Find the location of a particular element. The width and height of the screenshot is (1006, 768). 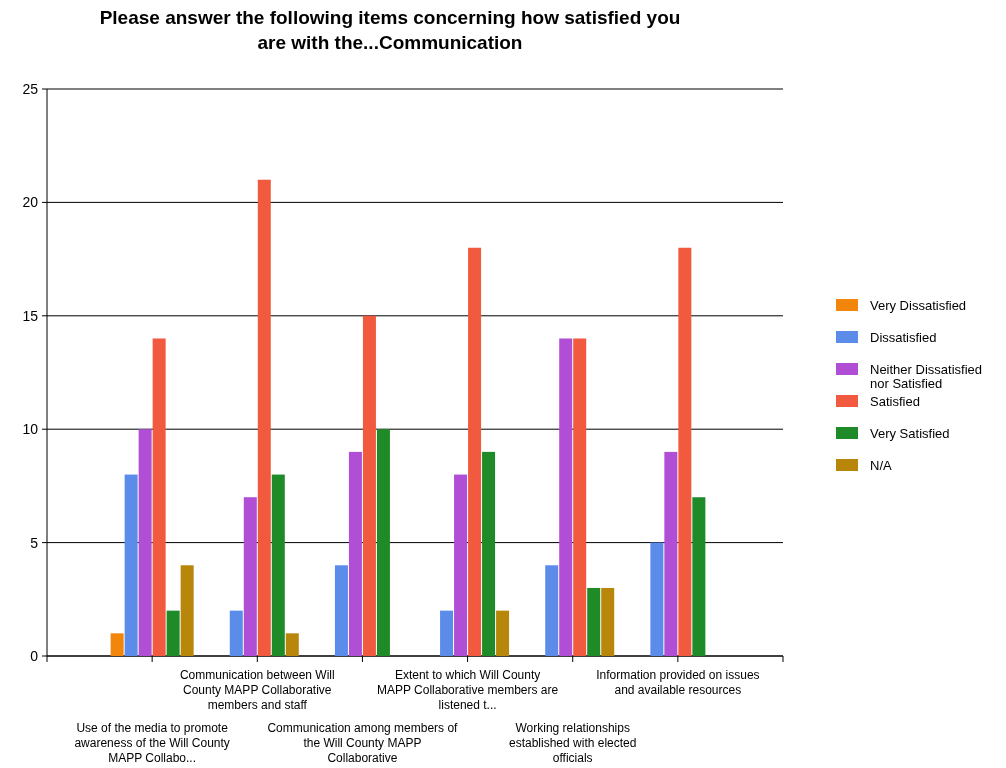

legend-label: Satisfied is located at coordinates (895, 401).